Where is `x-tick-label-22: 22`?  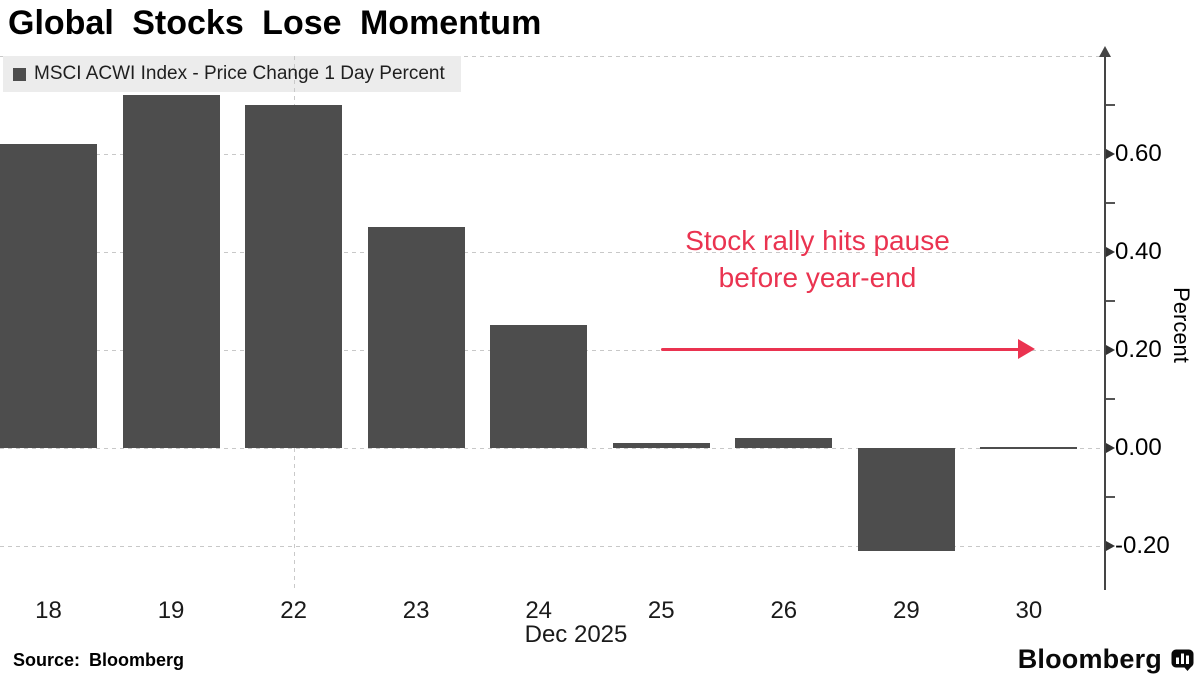 x-tick-label-22: 22 is located at coordinates (293, 610).